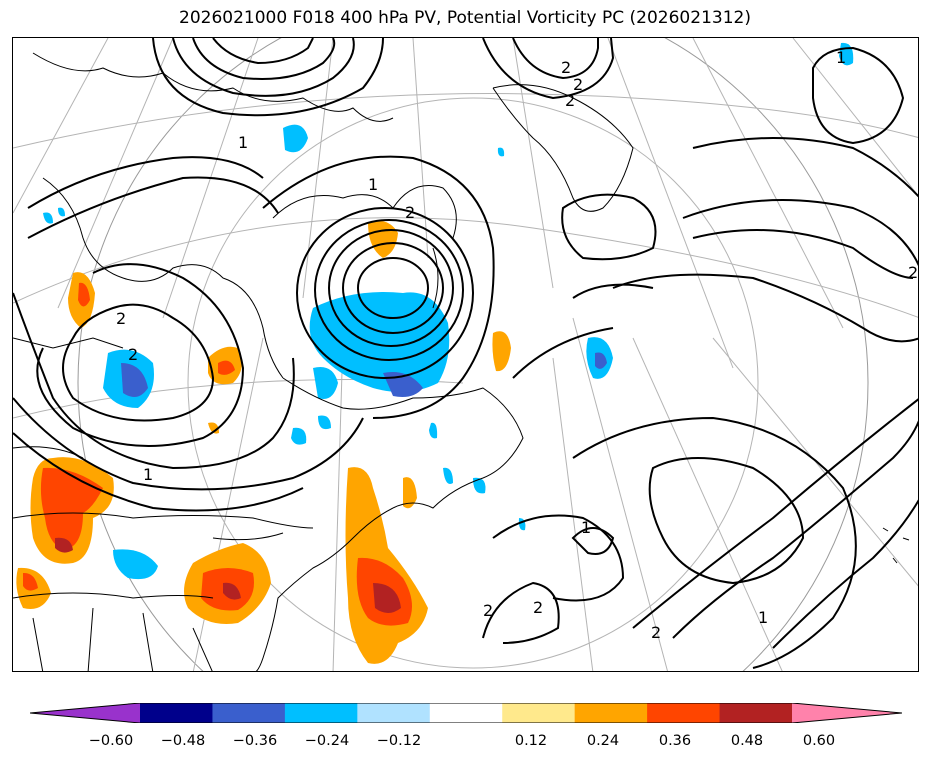 The image size is (930, 762). What do you see at coordinates (111, 741) in the screenshot?
I see `colorbar-tick-label: −0.60` at bounding box center [111, 741].